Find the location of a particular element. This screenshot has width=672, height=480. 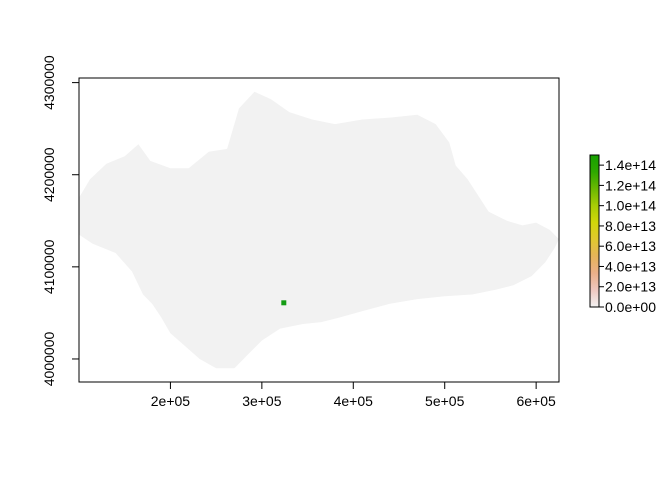

legend-tick-label: 8.0e+13 is located at coordinates (630, 226).